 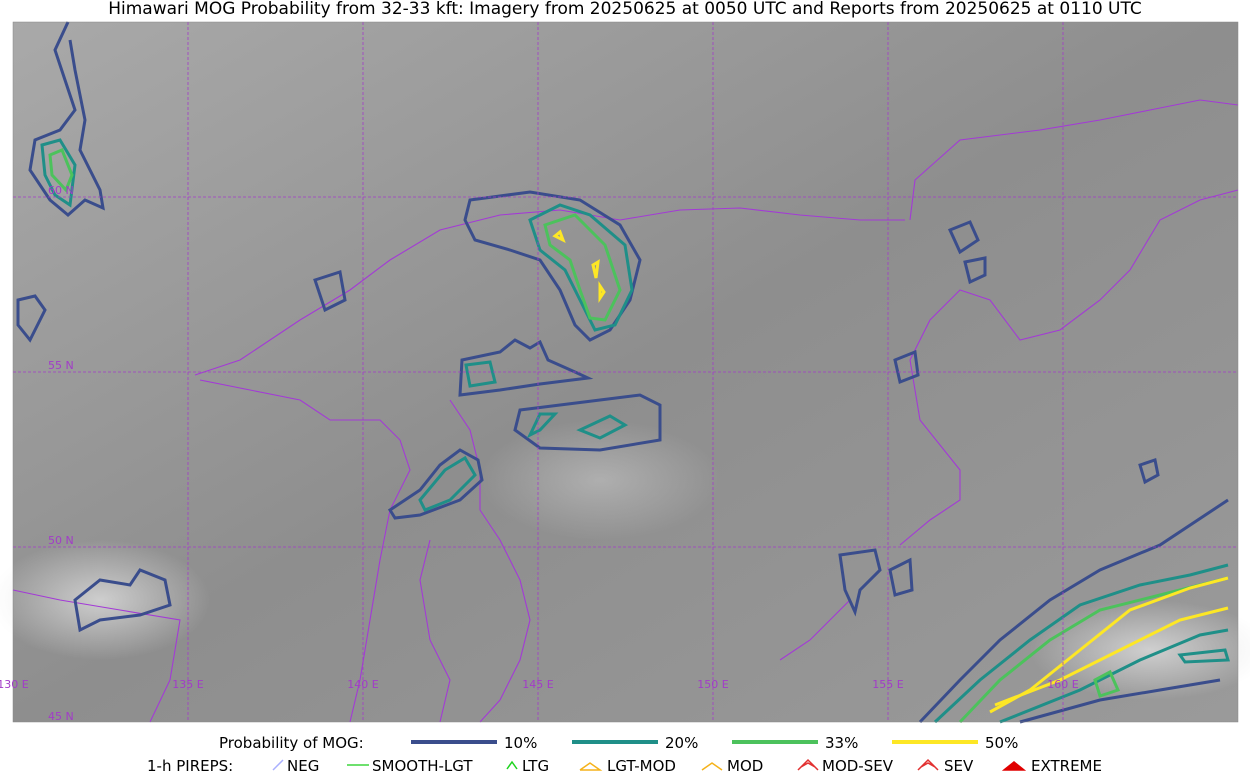 I want to click on legend-item: MOD-SEV, so click(x=858, y=766).